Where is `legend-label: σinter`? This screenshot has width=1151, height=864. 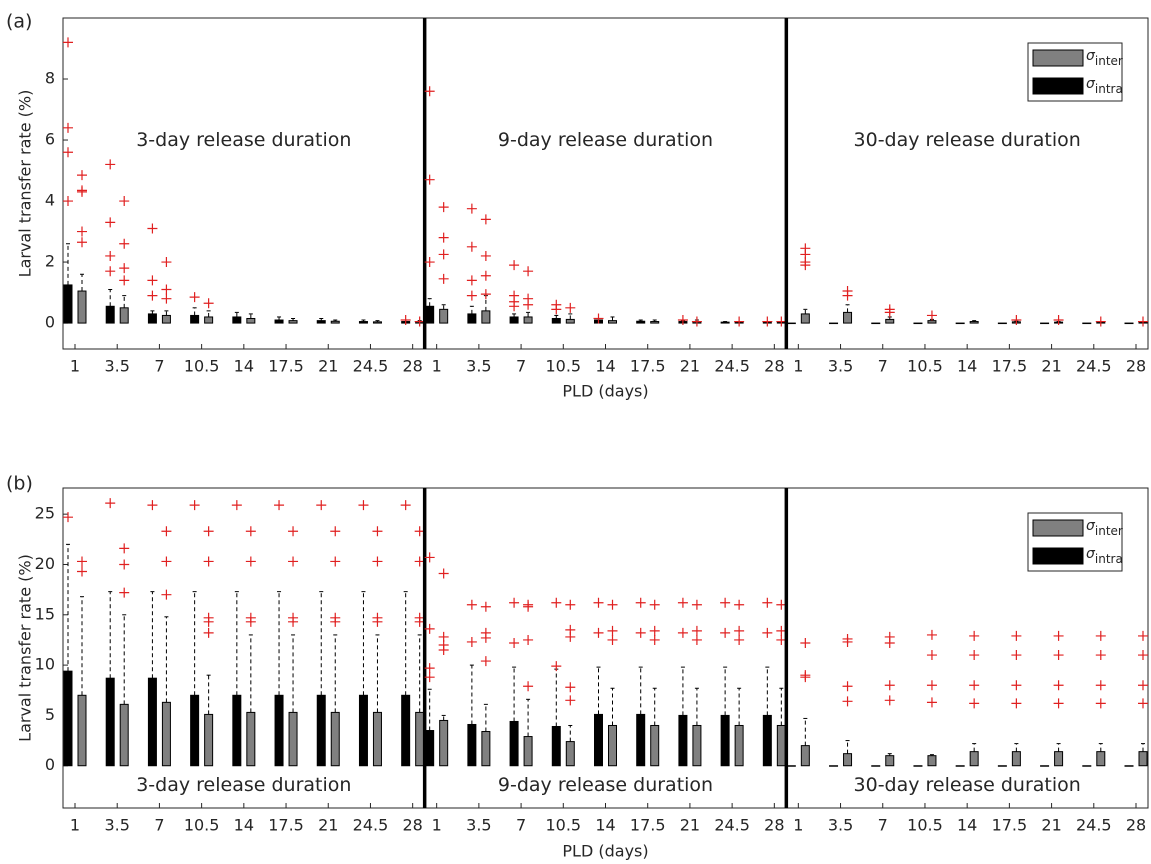 legend-label: σinter is located at coordinates (1104, 58).